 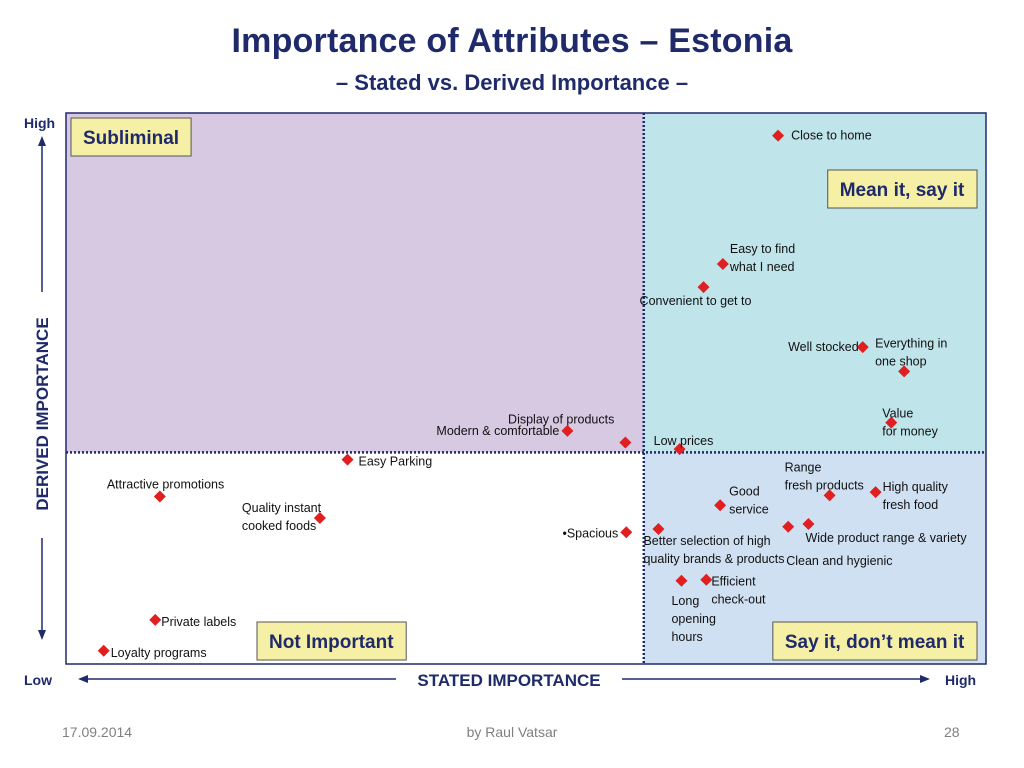 I want to click on y-axis-title: DERIVED IMPORTANCE, so click(x=42, y=413).